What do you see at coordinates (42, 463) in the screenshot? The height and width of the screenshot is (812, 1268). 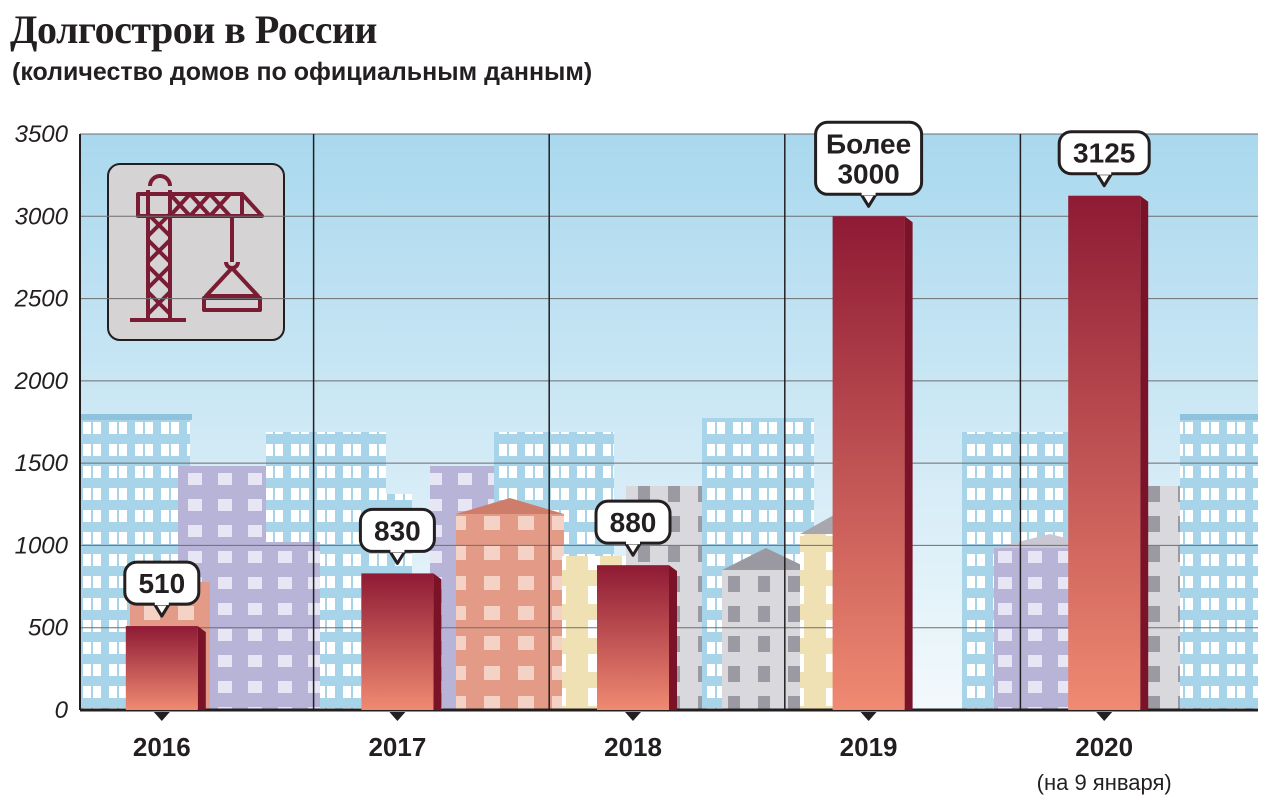 I see `y-tick-label: 1500` at bounding box center [42, 463].